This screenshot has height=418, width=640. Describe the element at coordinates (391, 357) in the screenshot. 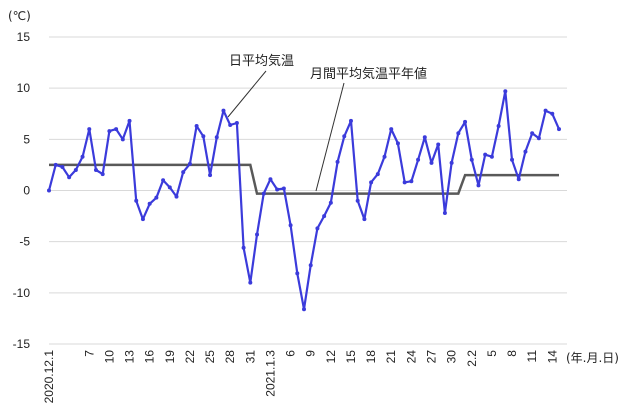

I see `x-tick-label: 21` at that location.